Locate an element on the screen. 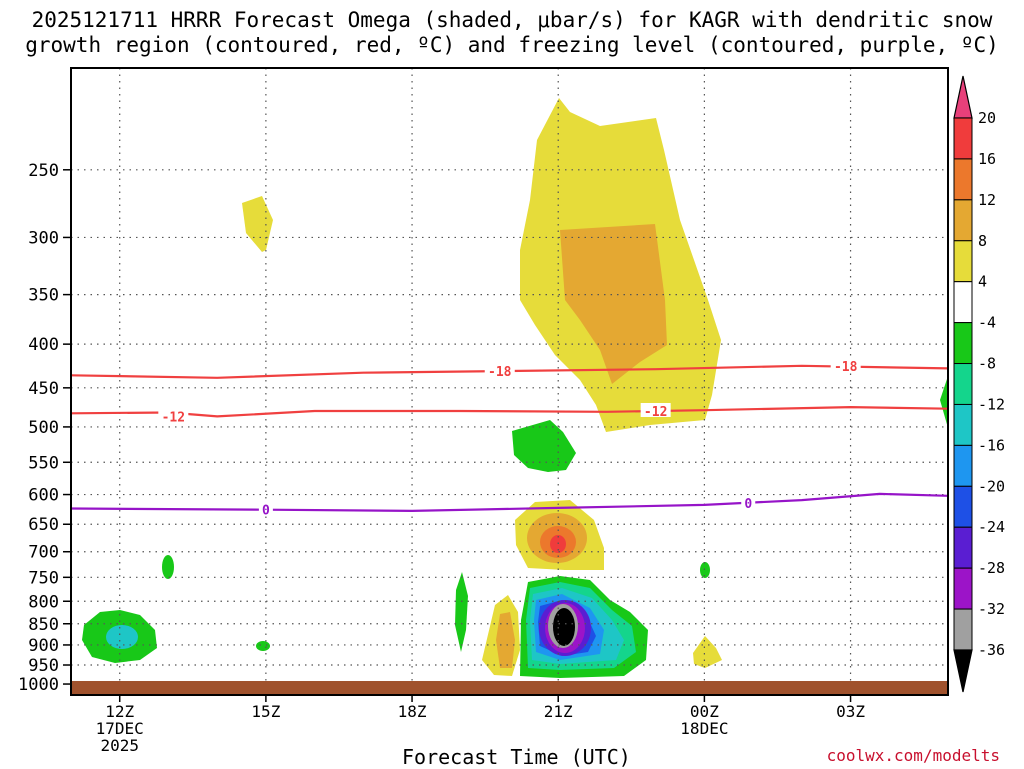 The height and width of the screenshot is (769, 1024). colorbar-label: -12 is located at coordinates (991, 404).